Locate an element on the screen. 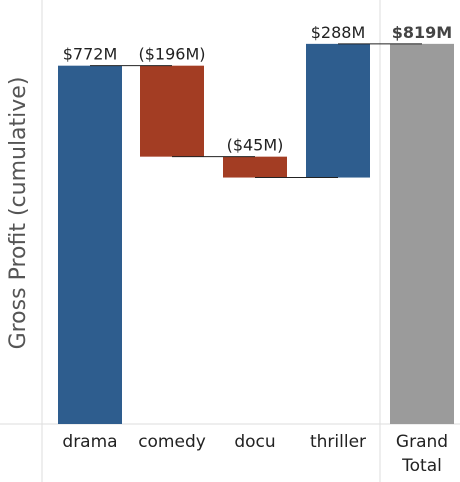 The height and width of the screenshot is (482, 460). category-label-comedy: comedy is located at coordinates (172, 442).